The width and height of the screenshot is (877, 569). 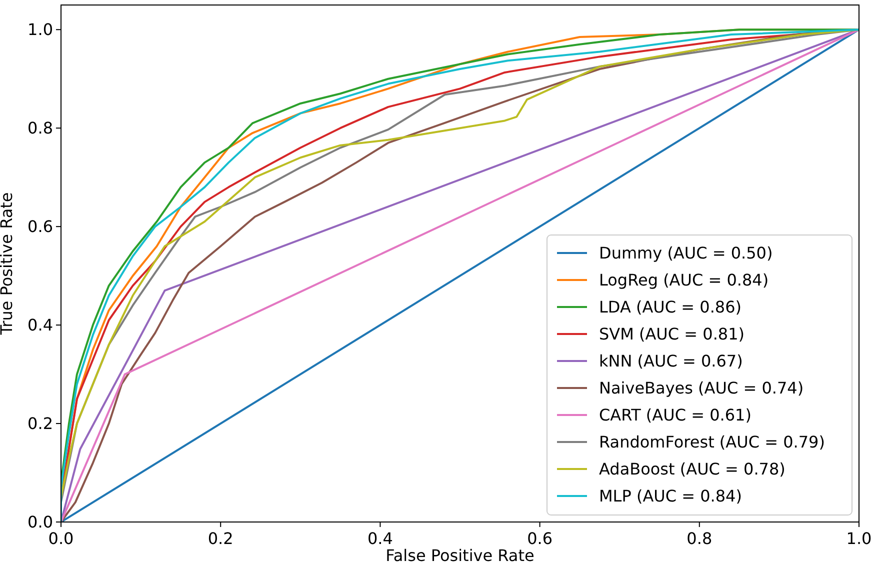 I want to click on x-tick-label: 1.0, so click(x=859, y=538).